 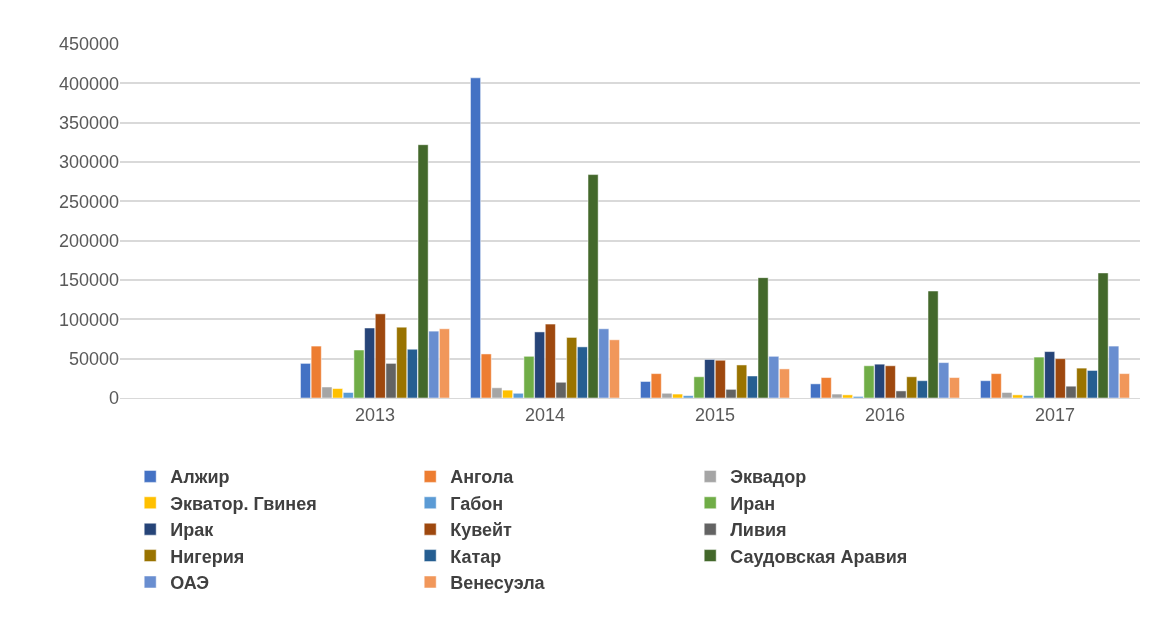 What do you see at coordinates (207, 556) in the screenshot?
I see `legend-label: Нигерия` at bounding box center [207, 556].